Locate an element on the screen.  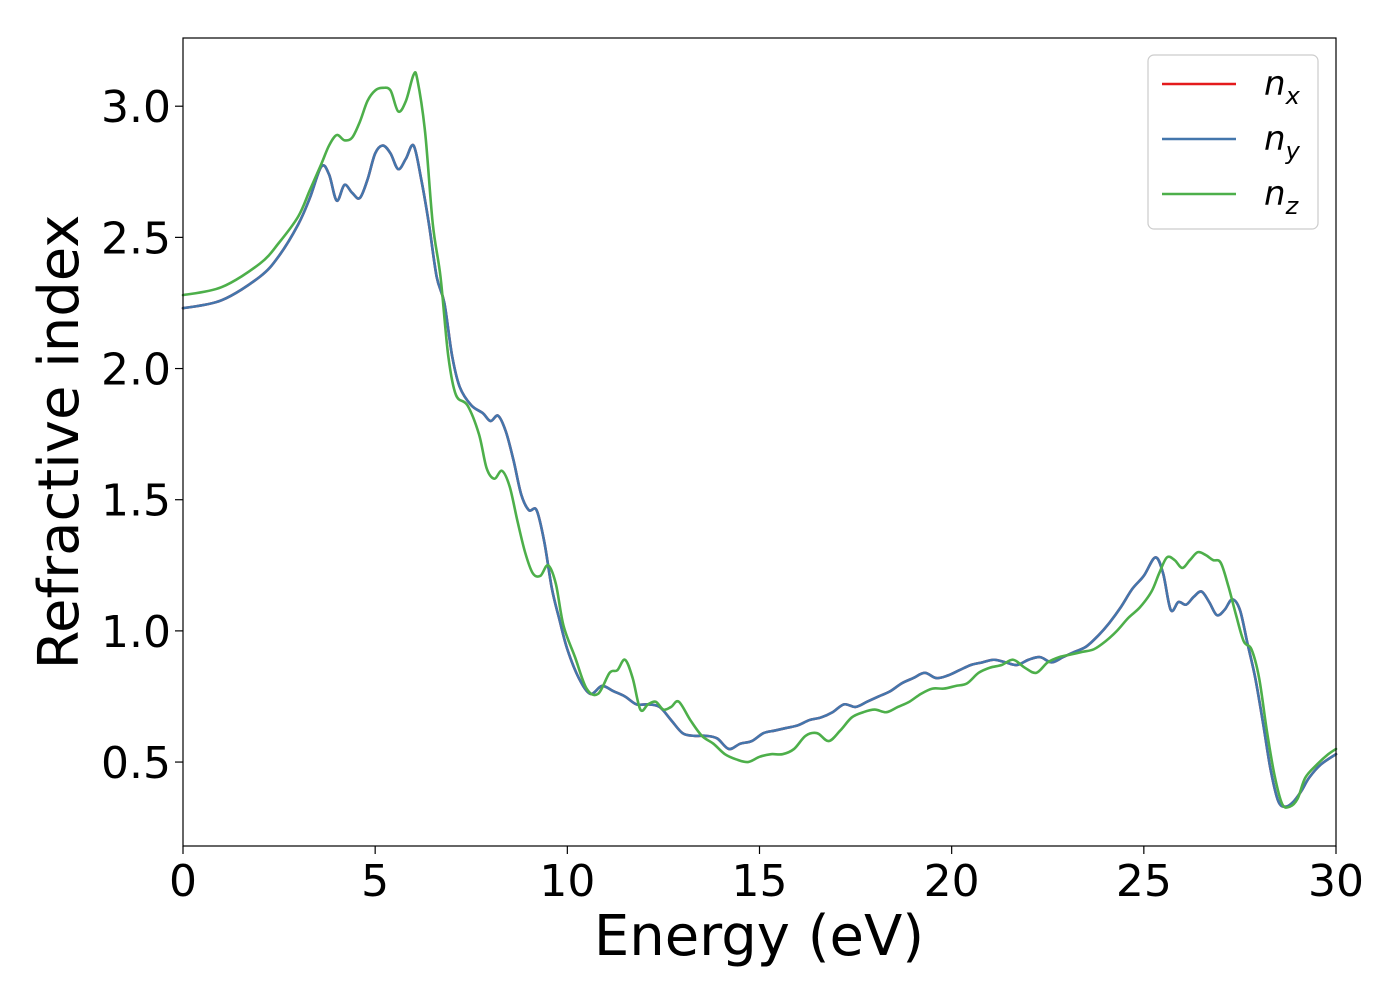
legend-label-x: nx is located at coordinates (1282, 87).